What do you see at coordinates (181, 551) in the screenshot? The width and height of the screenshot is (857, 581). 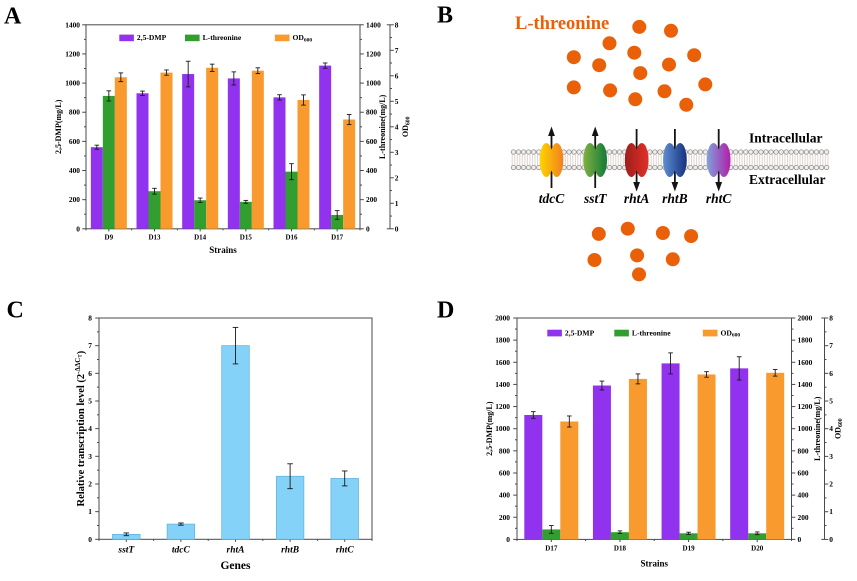 I see `svg-text: tdcC` at bounding box center [181, 551].